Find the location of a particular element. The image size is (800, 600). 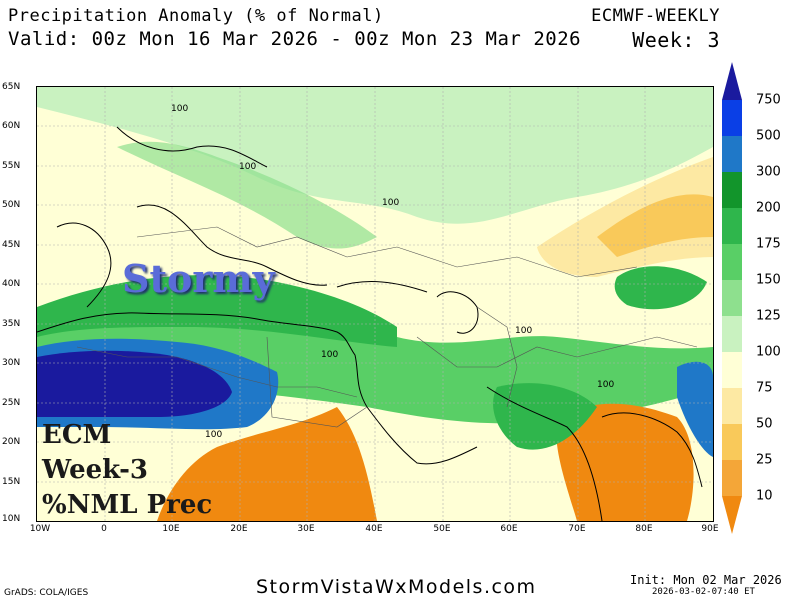

anomaly-region-175-central is located at coordinates (217, 311).